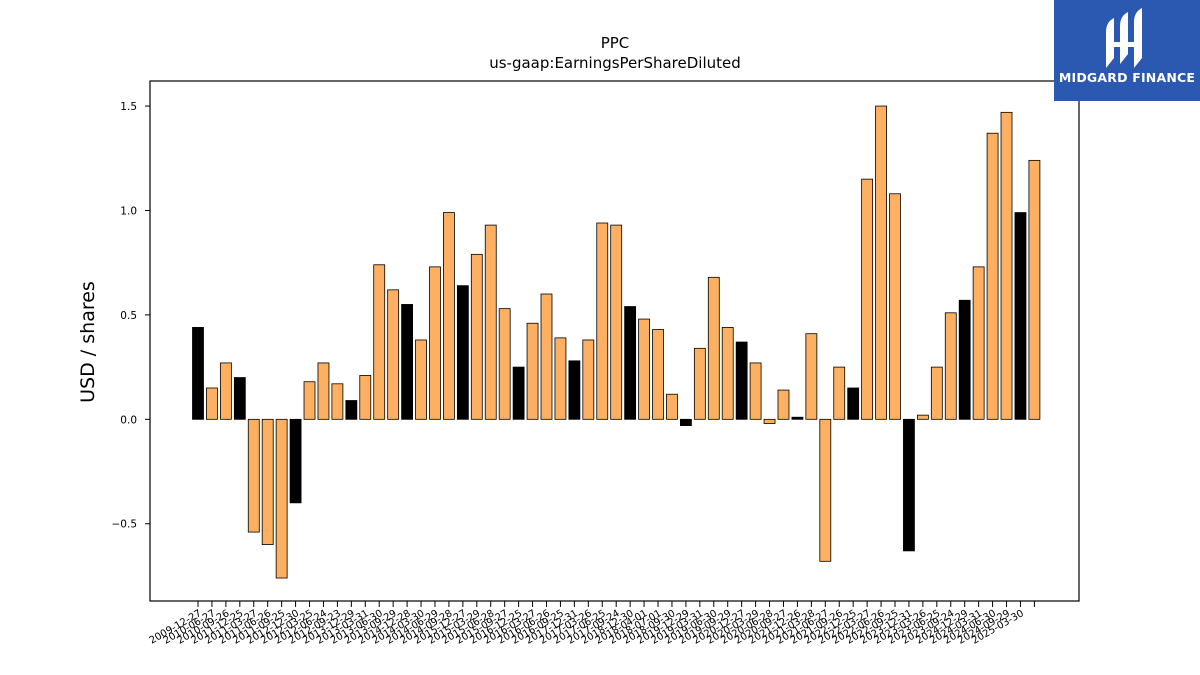 The image size is (1200, 675). What do you see at coordinates (128, 316) in the screenshot?
I see `y-tick-label: 0.5` at bounding box center [128, 316].